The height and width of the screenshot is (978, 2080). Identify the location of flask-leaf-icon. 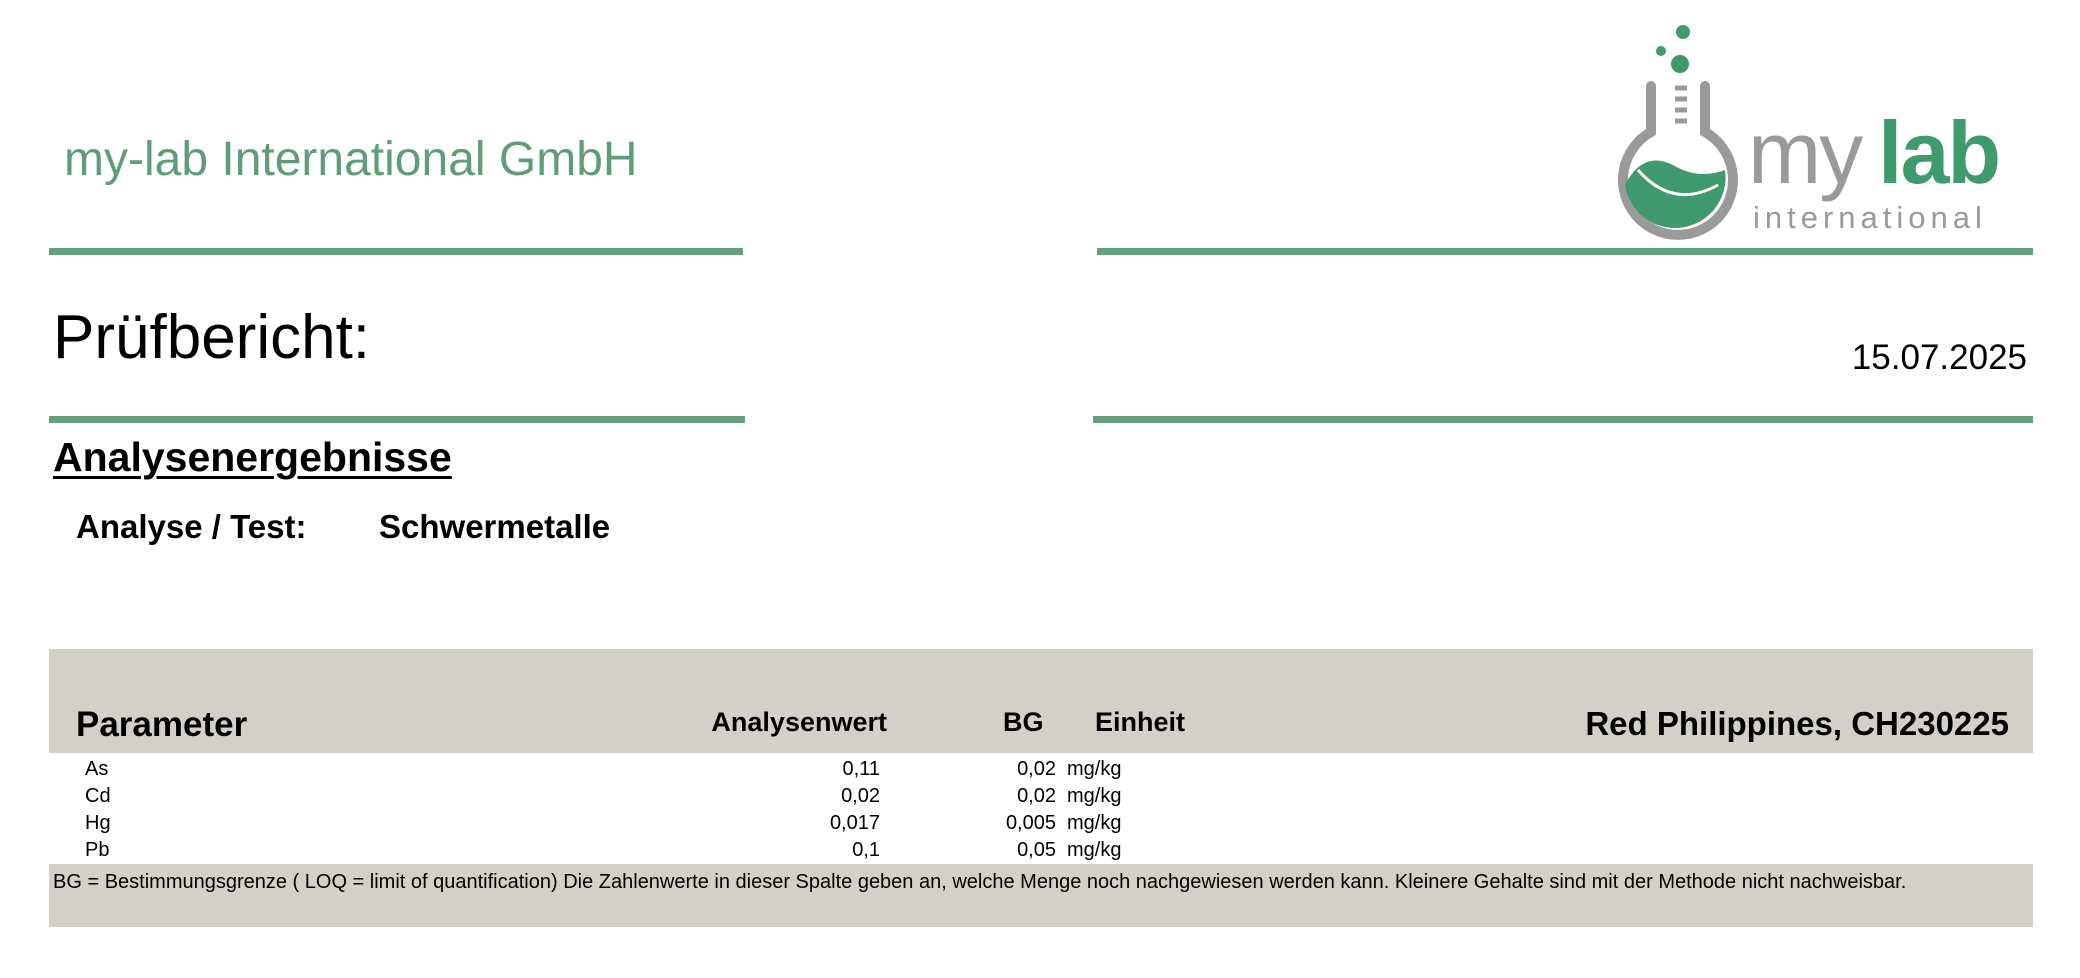
(1678, 132).